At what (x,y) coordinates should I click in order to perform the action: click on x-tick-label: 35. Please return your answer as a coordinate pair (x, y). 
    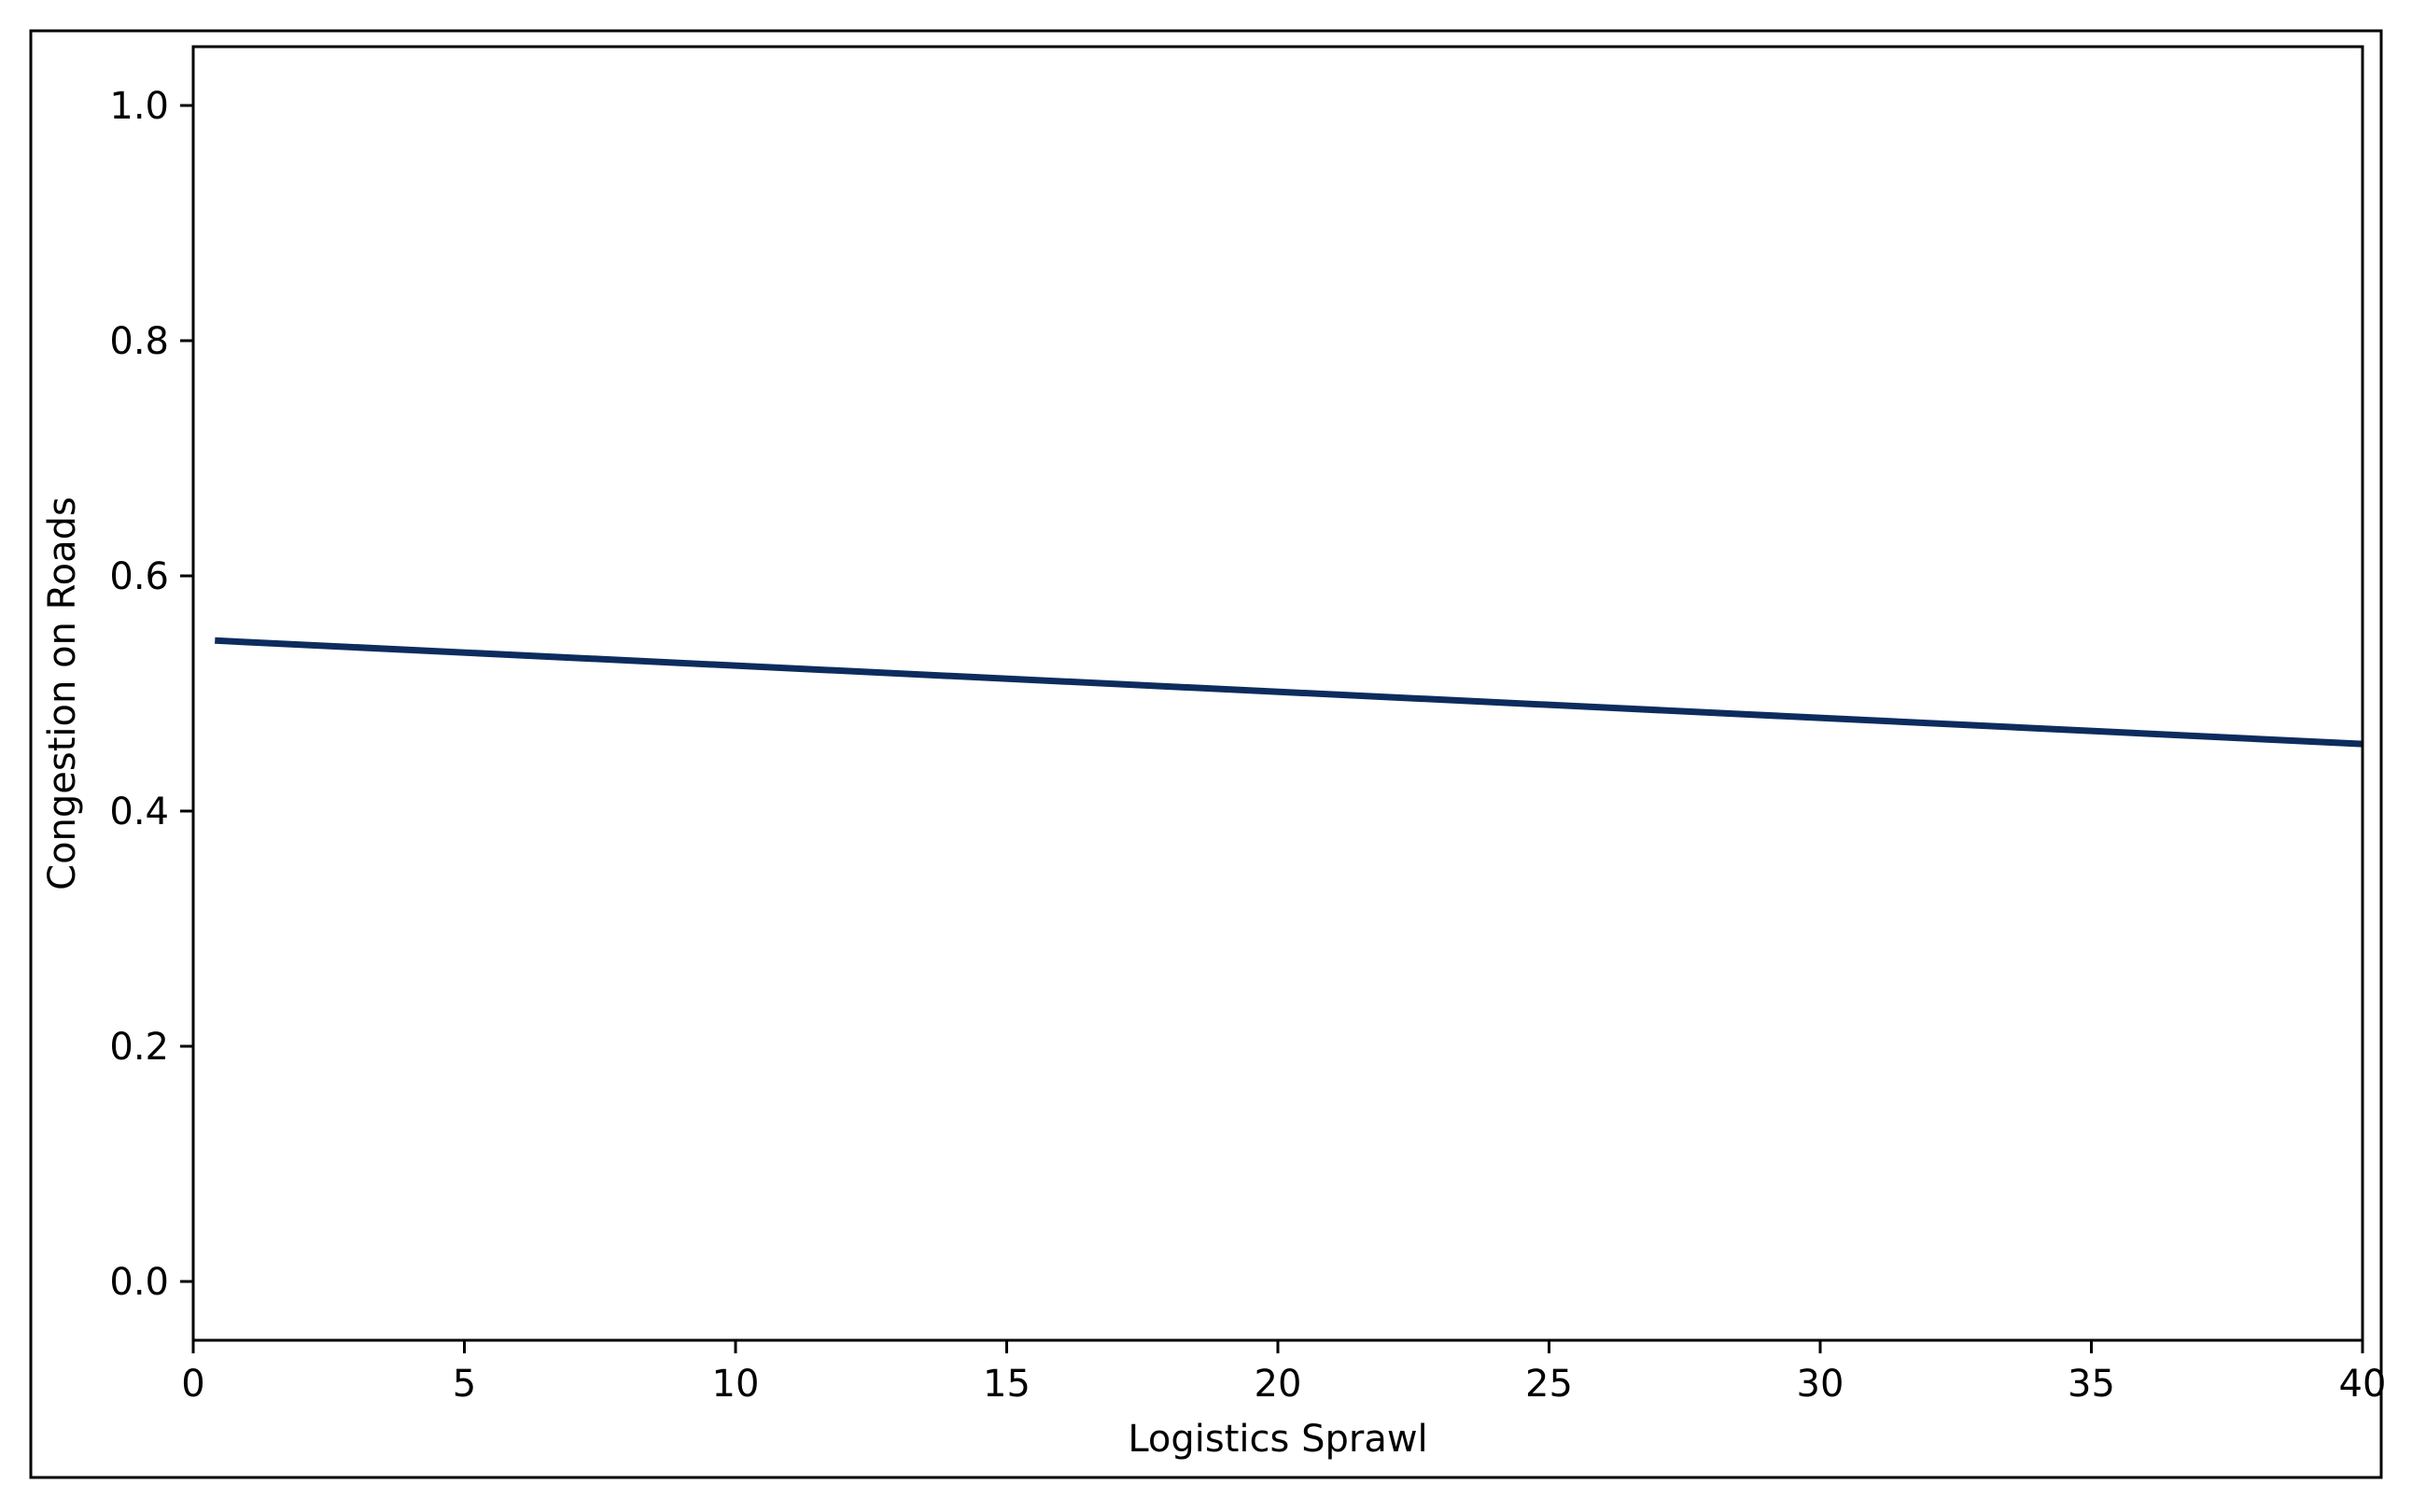
    Looking at the image, I should click on (2091, 1384).